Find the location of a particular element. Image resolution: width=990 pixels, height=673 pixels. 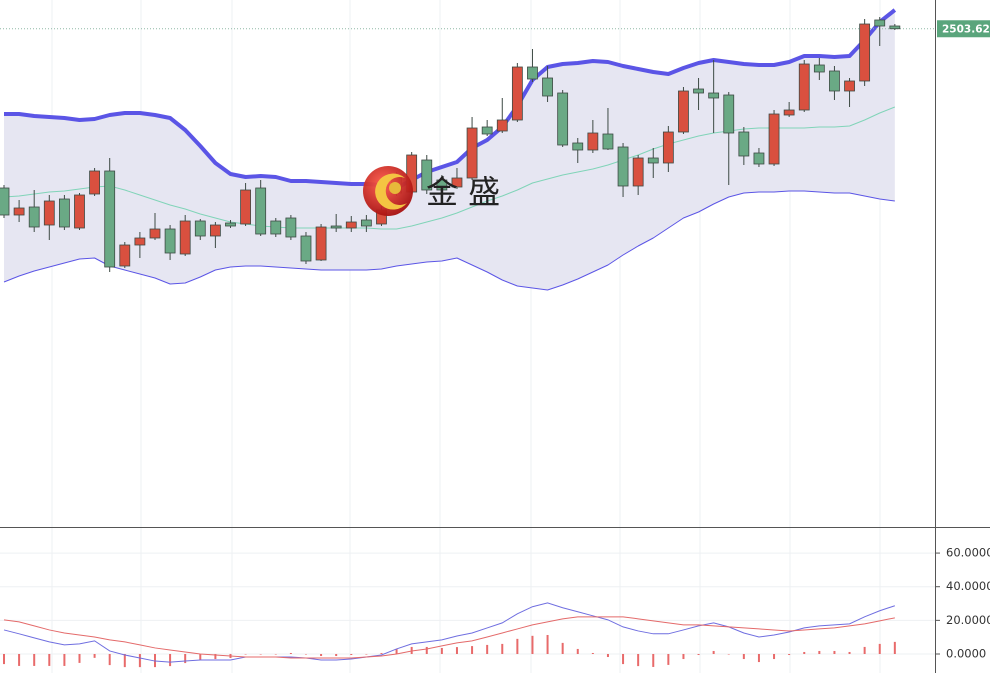

logo-circle is located at coordinates (388, 191).